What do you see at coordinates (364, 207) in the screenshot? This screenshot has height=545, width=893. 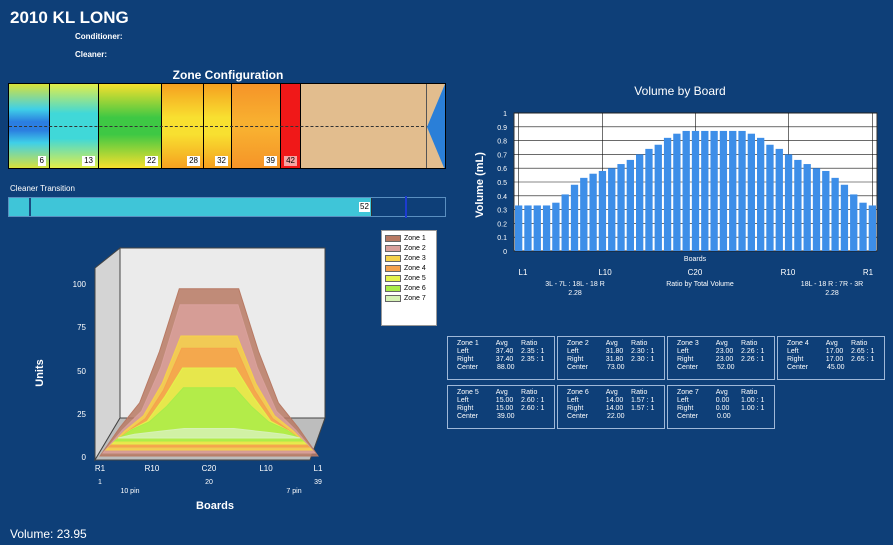 I see `cleaner-transition-value: 52` at bounding box center [364, 207].